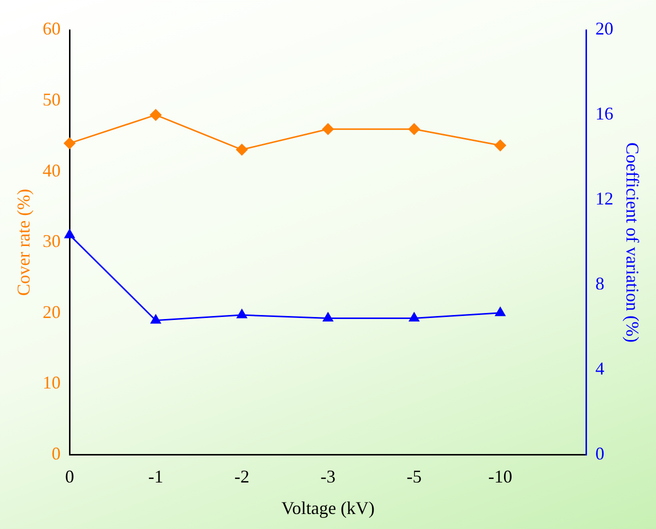 This screenshot has width=656, height=529. What do you see at coordinates (500, 476) in the screenshot?
I see `x-tick-label: -10` at bounding box center [500, 476].